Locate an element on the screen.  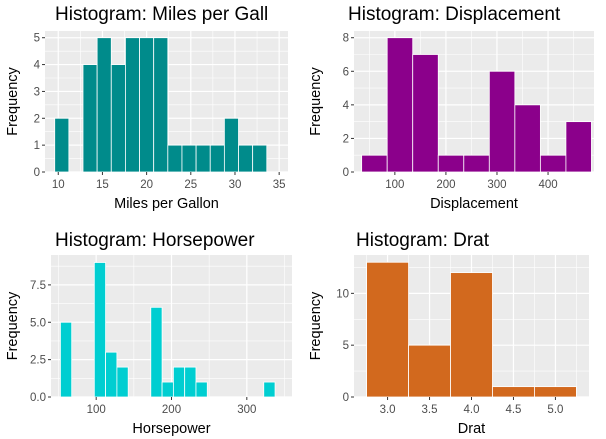
y-tick-label: 2.5 is located at coordinates (38, 361).